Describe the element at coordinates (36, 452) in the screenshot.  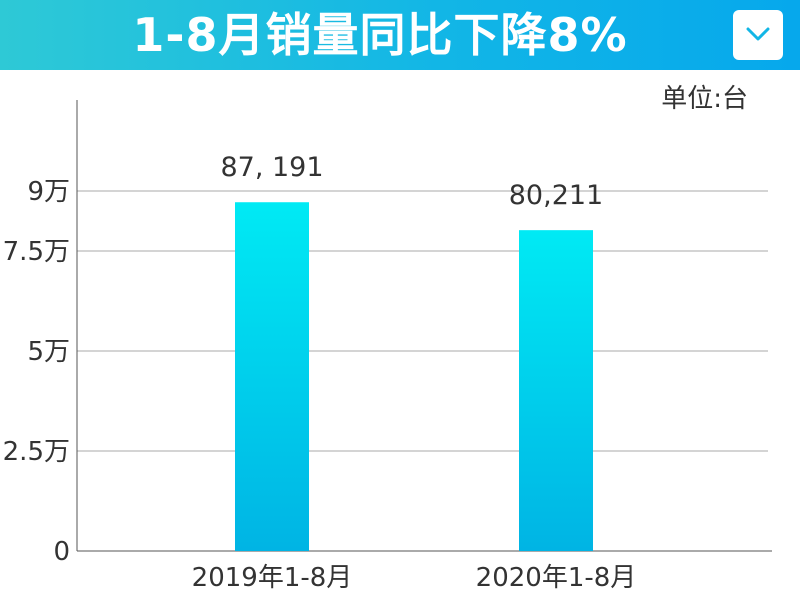
I see `y-tick-label: 2.5万` at that location.